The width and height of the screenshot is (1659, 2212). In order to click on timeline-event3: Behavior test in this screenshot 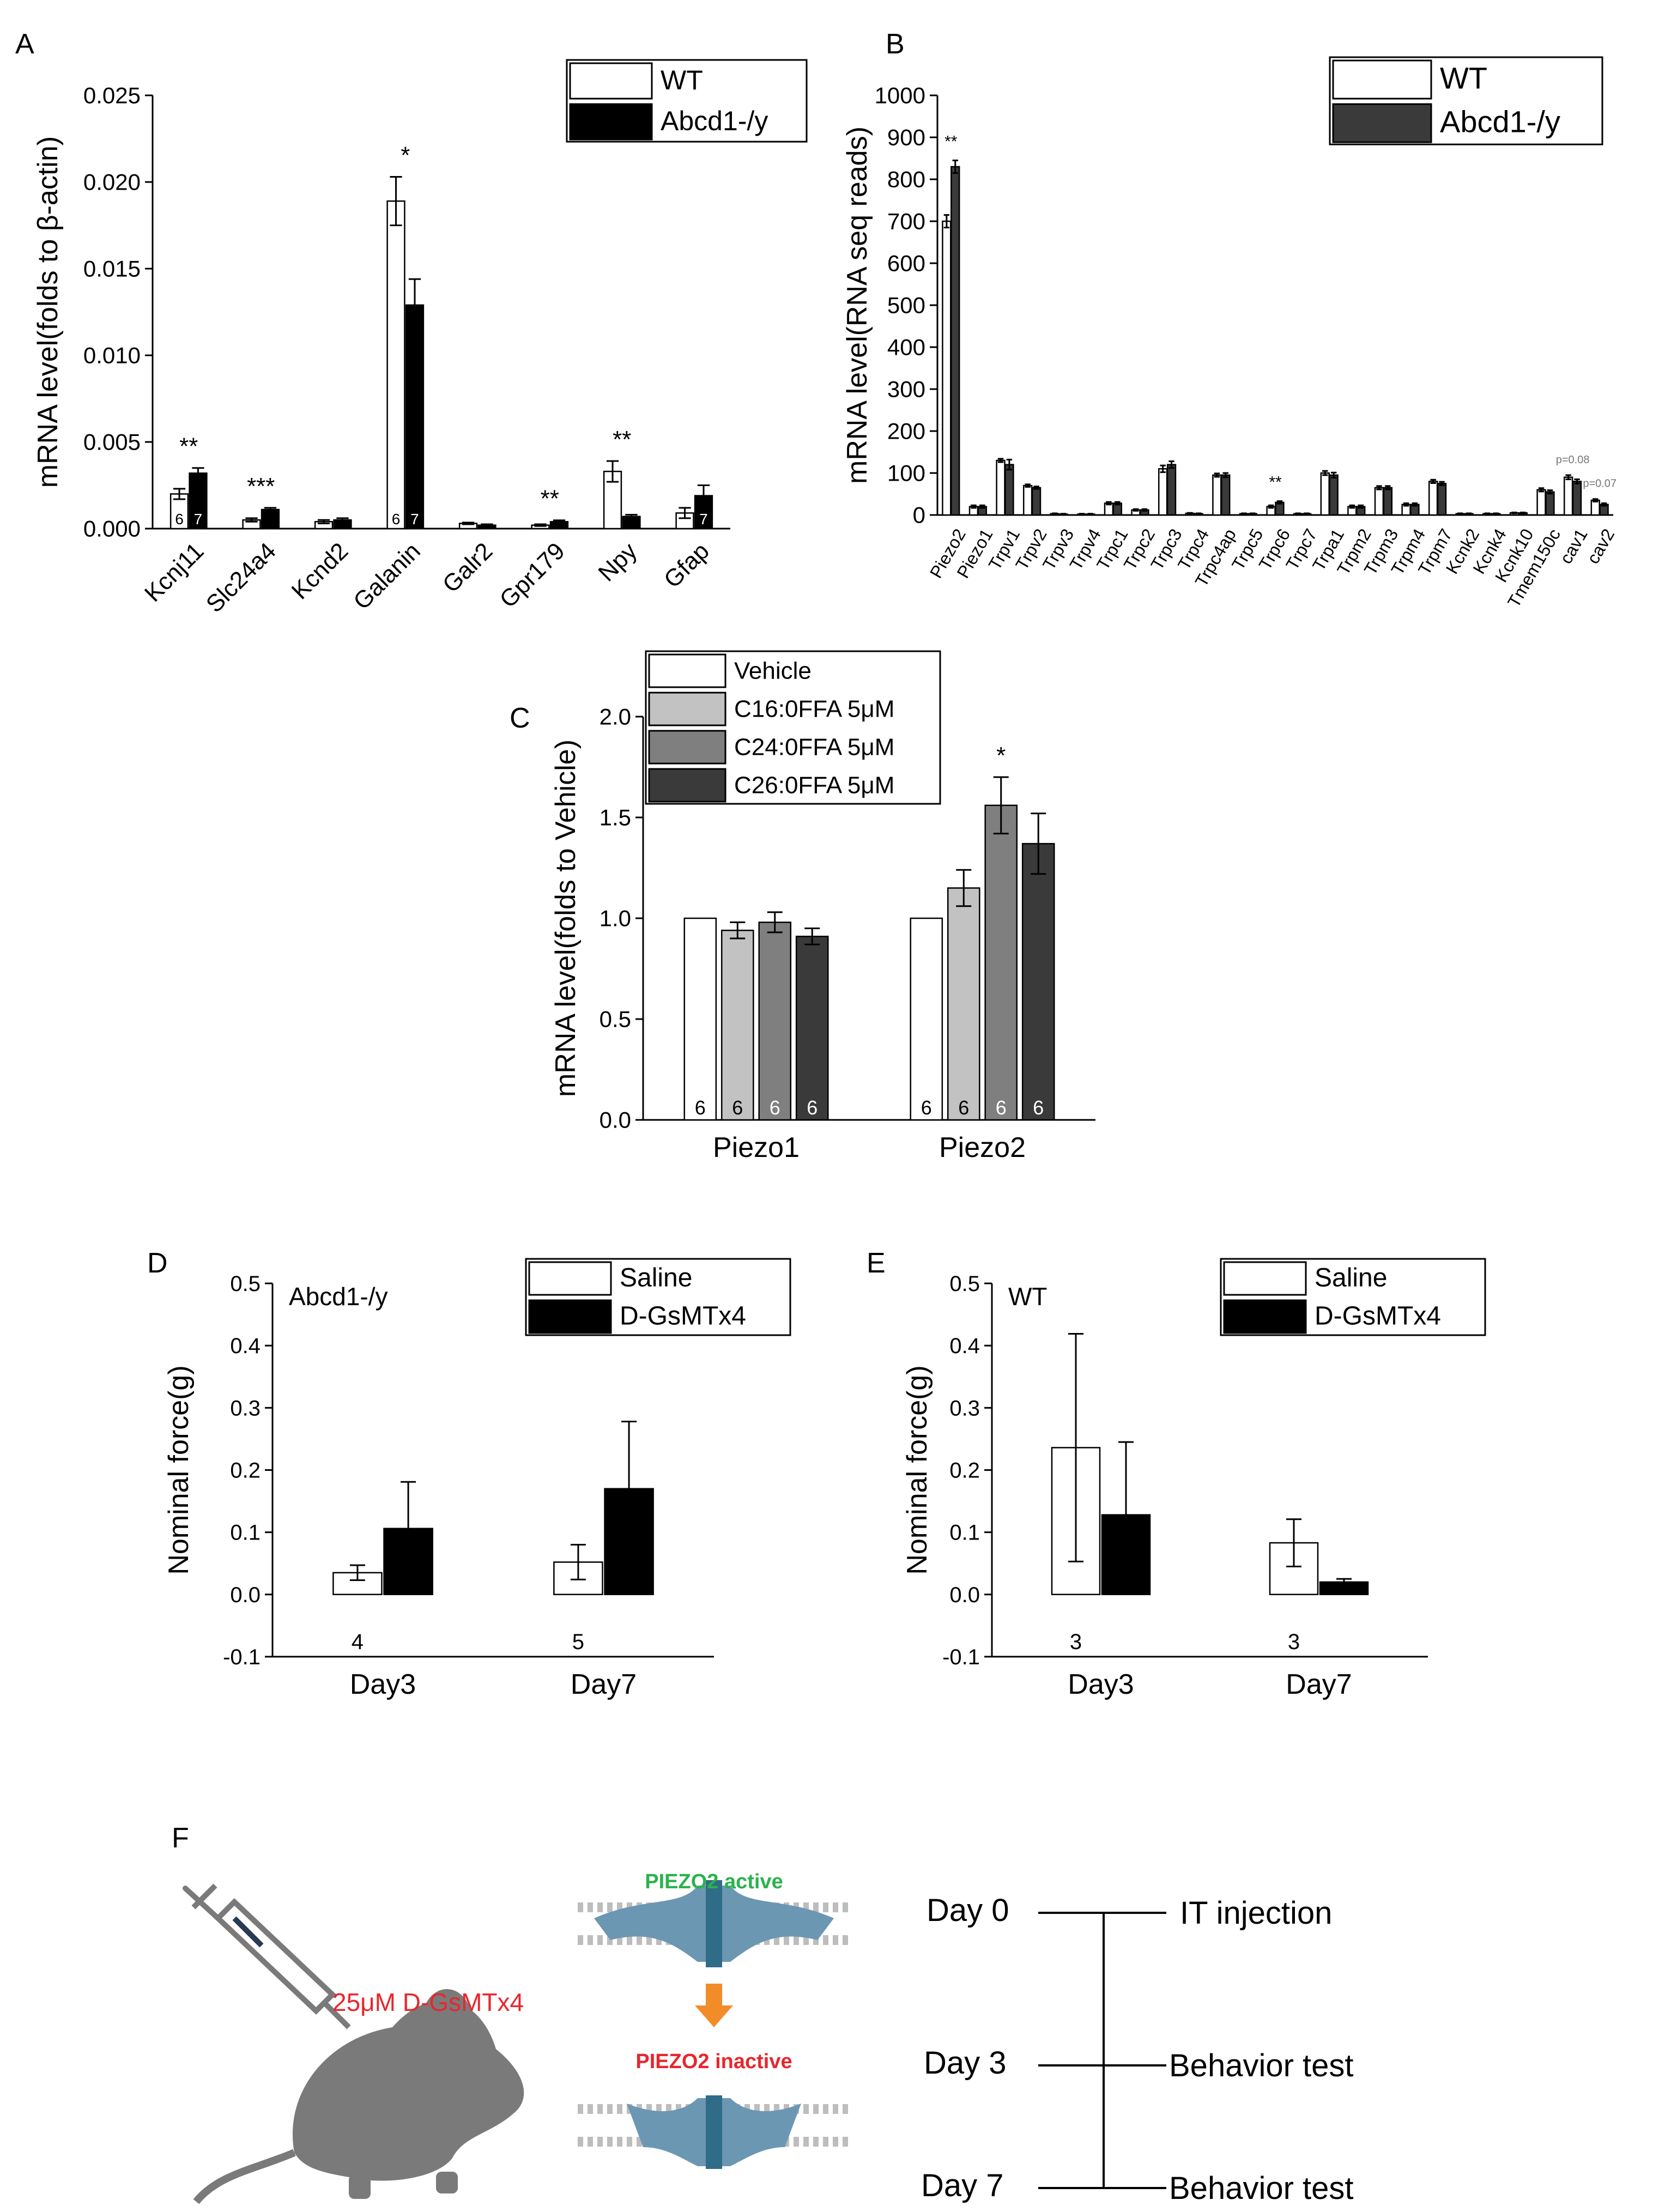, I will do `click(1261, 2065)`.